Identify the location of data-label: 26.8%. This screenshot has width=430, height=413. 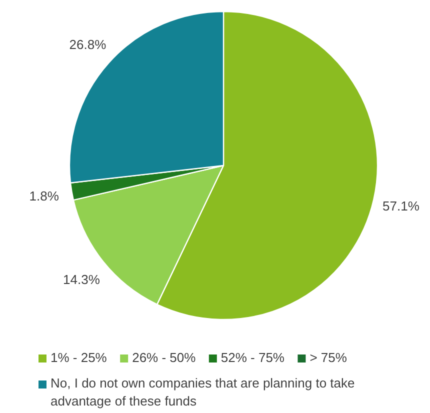
(88, 44).